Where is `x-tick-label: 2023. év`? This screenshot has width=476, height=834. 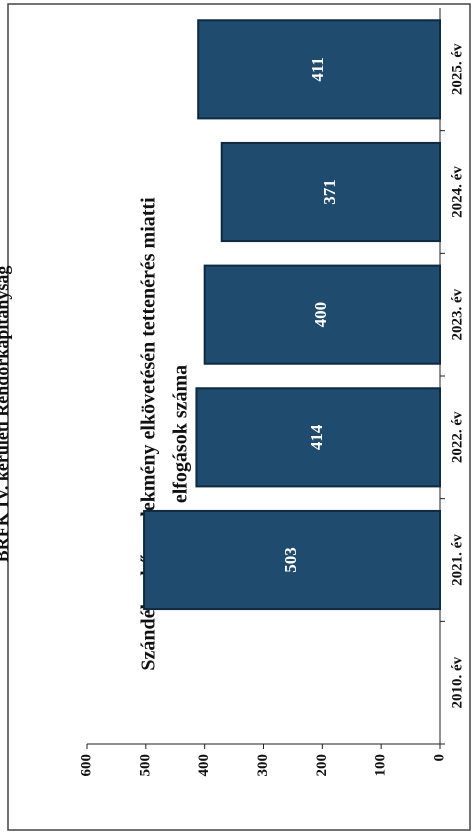 x-tick-label: 2023. év is located at coordinates (457, 314).